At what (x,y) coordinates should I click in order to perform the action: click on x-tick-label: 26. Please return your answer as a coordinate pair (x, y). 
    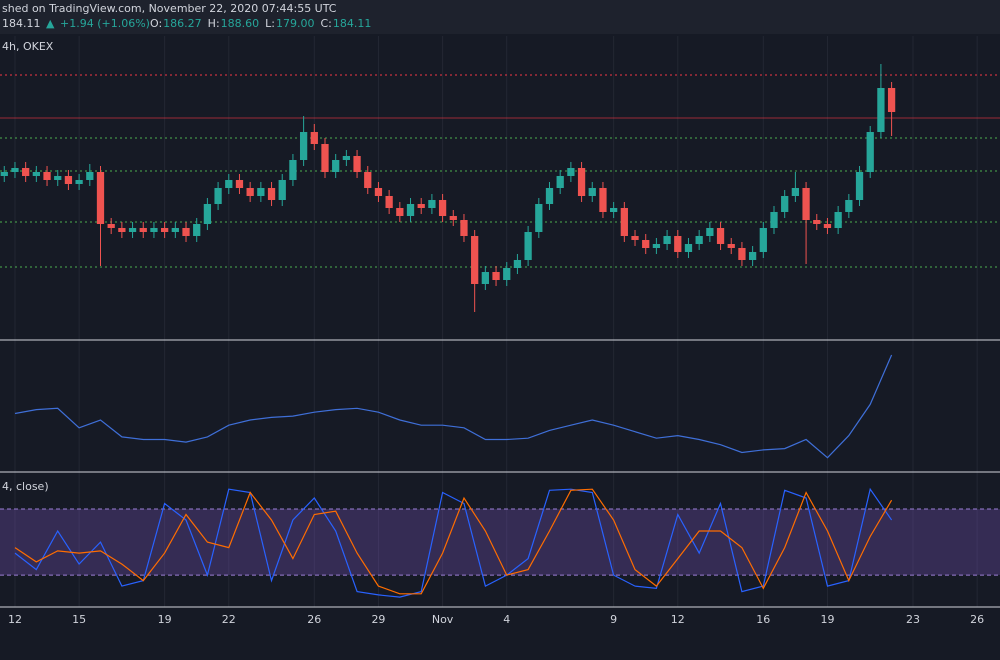
    Looking at the image, I should click on (977, 619).